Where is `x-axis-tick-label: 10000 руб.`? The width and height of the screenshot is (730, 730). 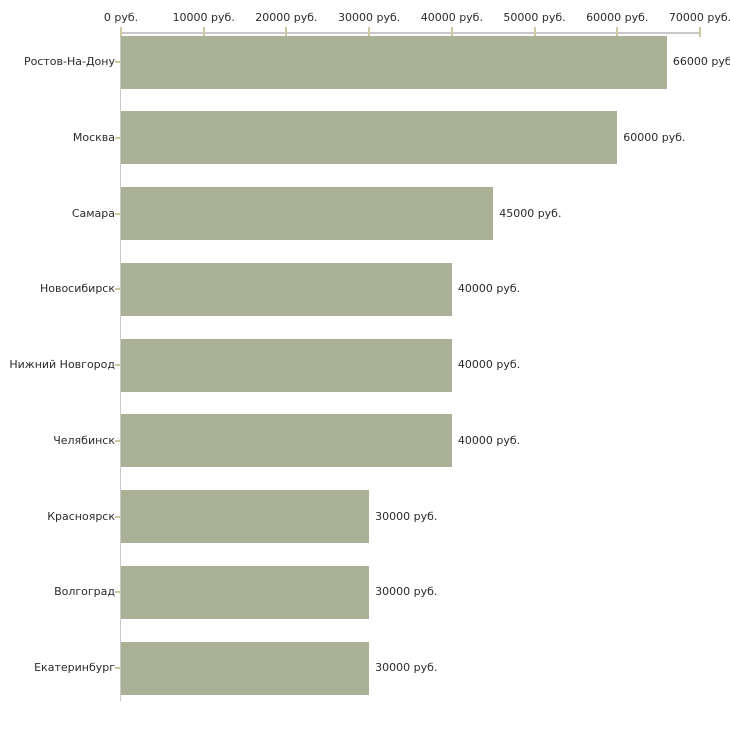
x-axis-tick-label: 10000 руб. is located at coordinates (203, 17).